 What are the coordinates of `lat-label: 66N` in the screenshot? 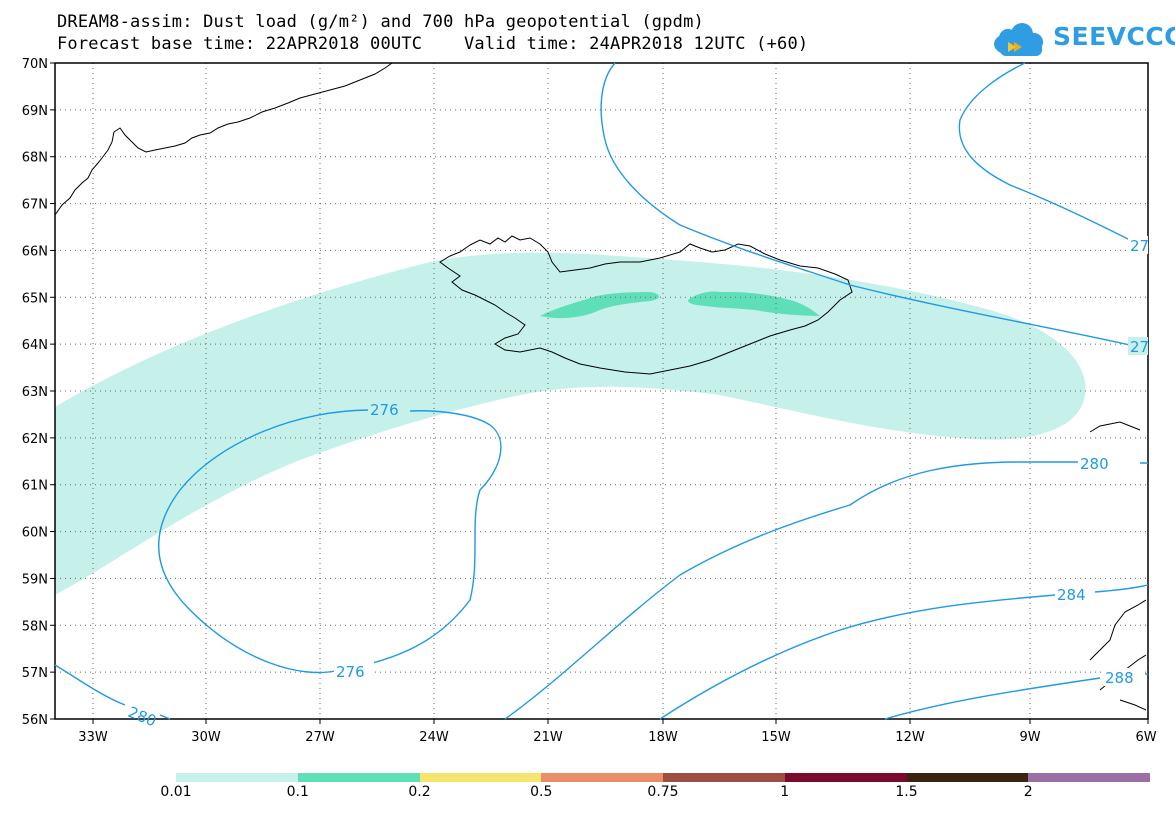 It's located at (35, 251).